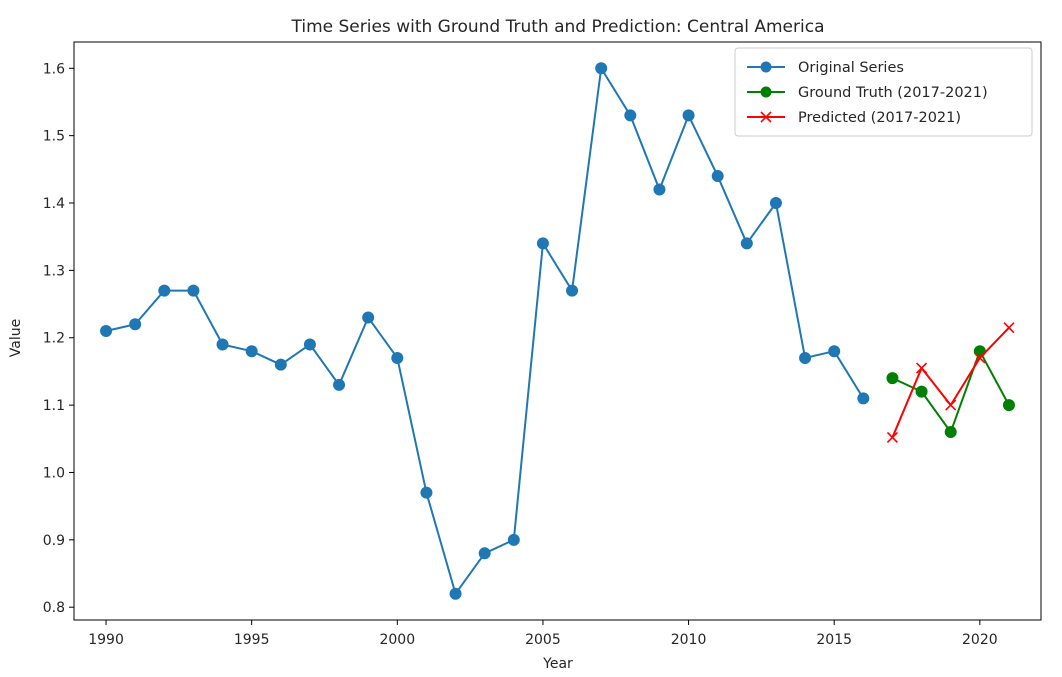 The image size is (1062, 677). What do you see at coordinates (557, 664) in the screenshot?
I see `x-axis-label: Year` at bounding box center [557, 664].